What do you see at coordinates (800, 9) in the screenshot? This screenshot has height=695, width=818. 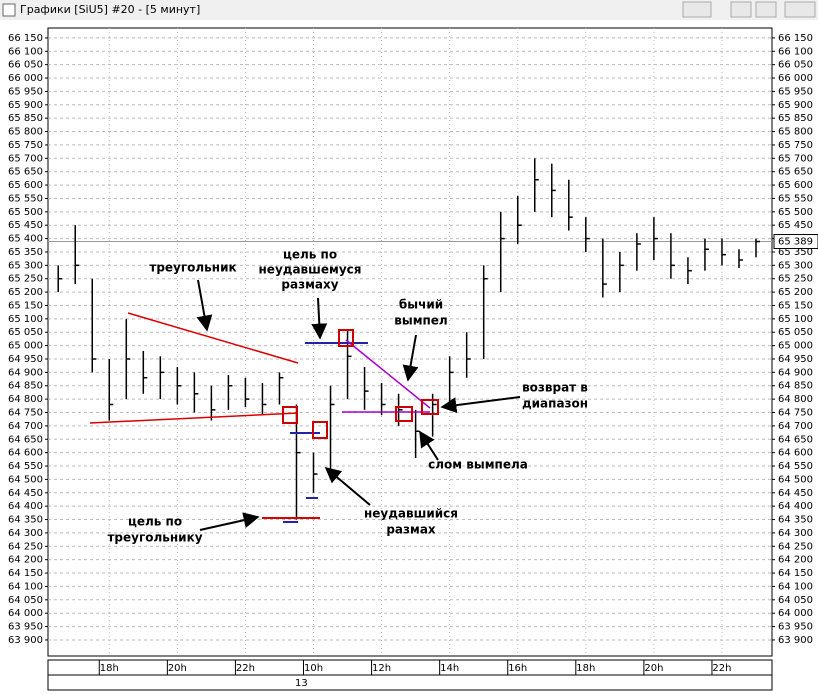 I see `close-button` at bounding box center [800, 9].